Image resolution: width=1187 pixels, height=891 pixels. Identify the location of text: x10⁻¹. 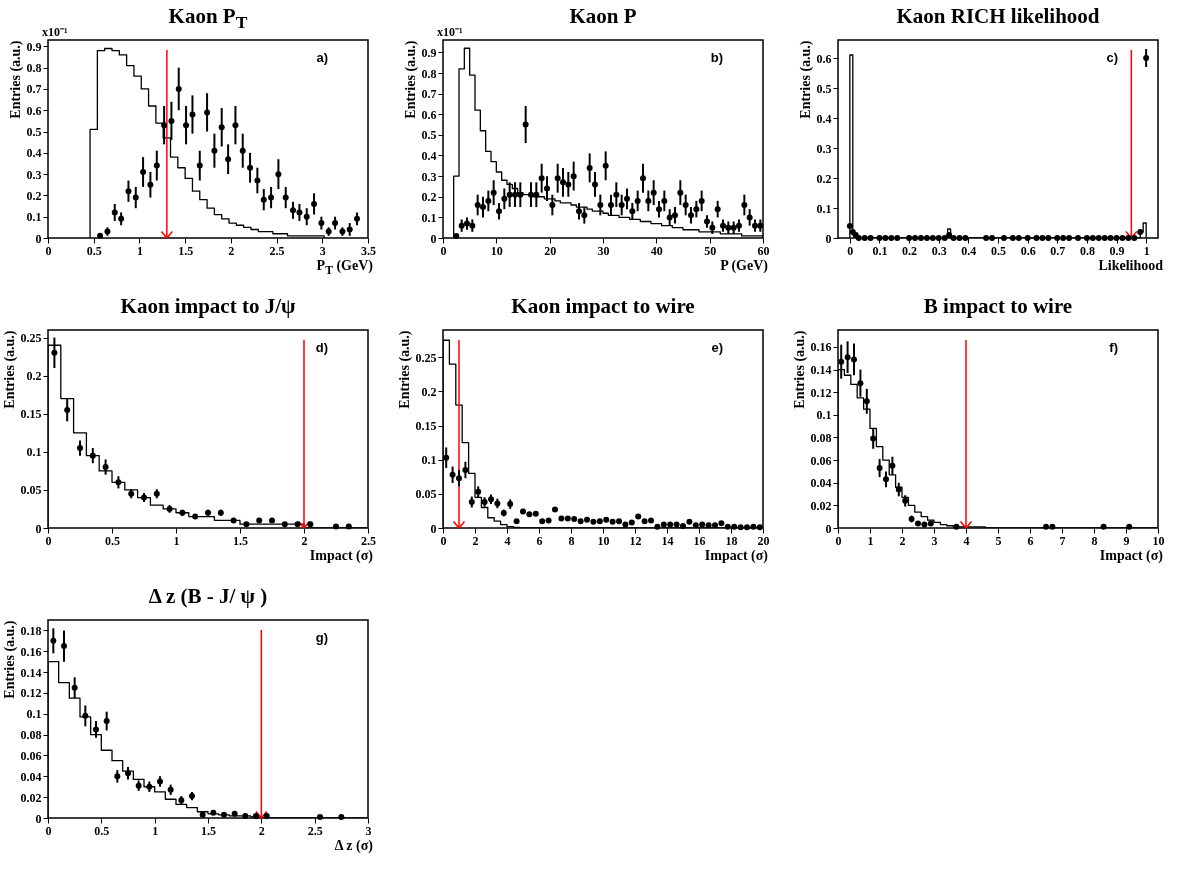
(450, 32).